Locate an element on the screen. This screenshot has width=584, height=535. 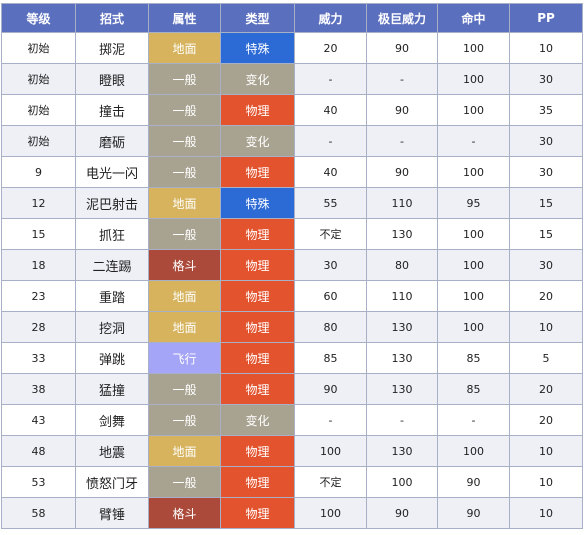
move-name-cell: 重踏 is located at coordinates (112, 296).